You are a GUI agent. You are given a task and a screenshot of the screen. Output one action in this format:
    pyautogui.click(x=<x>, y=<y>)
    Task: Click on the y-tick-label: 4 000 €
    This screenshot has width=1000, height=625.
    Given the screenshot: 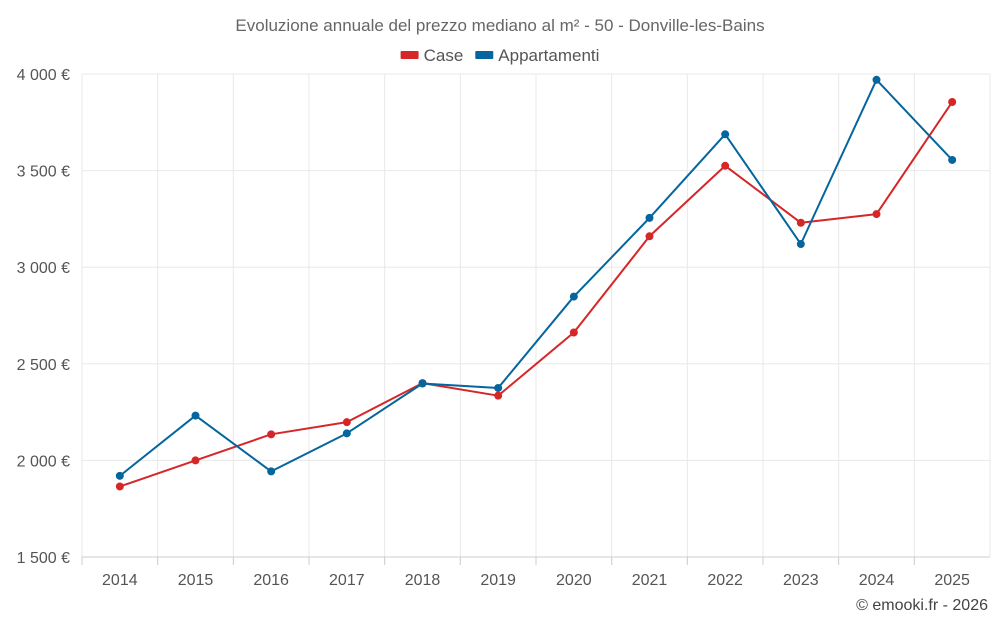 What is the action you would take?
    pyautogui.click(x=43, y=75)
    